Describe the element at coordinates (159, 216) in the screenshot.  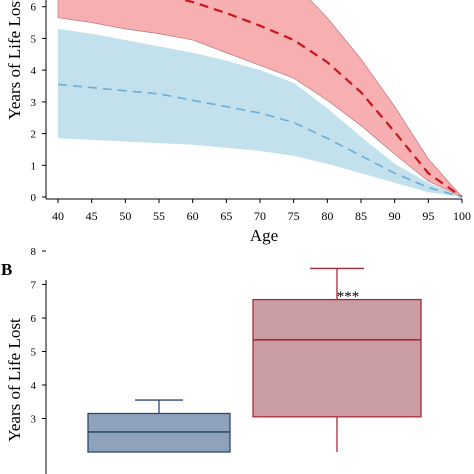
I see `x-tick-label: 55` at that location.